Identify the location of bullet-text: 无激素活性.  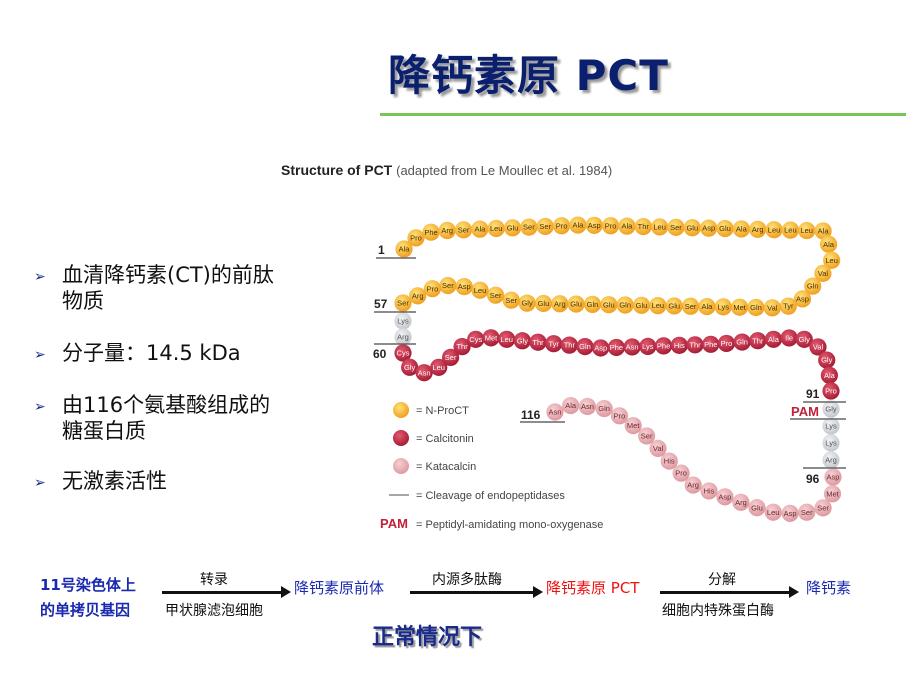
(114, 481).